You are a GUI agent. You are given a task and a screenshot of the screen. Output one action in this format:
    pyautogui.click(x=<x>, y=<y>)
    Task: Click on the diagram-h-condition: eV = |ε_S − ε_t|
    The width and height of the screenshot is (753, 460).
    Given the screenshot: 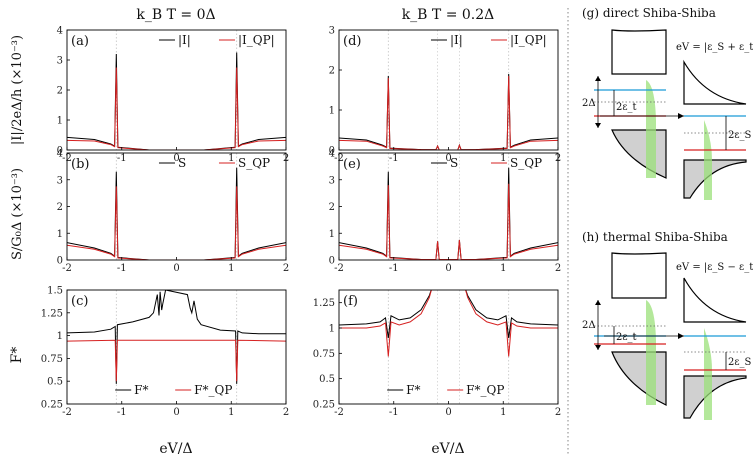 What is the action you would take?
    pyautogui.click(x=714, y=267)
    